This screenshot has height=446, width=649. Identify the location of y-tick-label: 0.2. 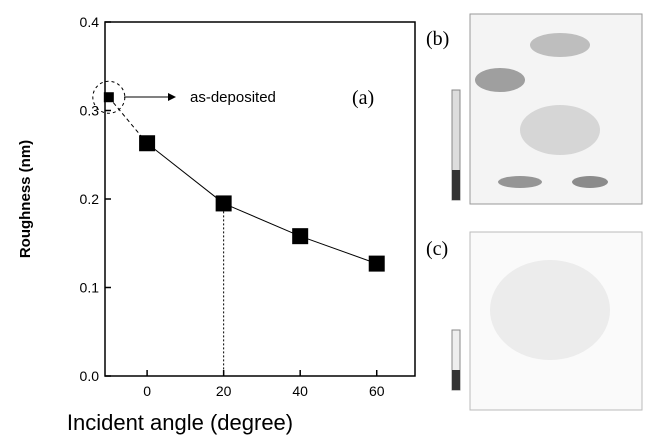
(90, 199).